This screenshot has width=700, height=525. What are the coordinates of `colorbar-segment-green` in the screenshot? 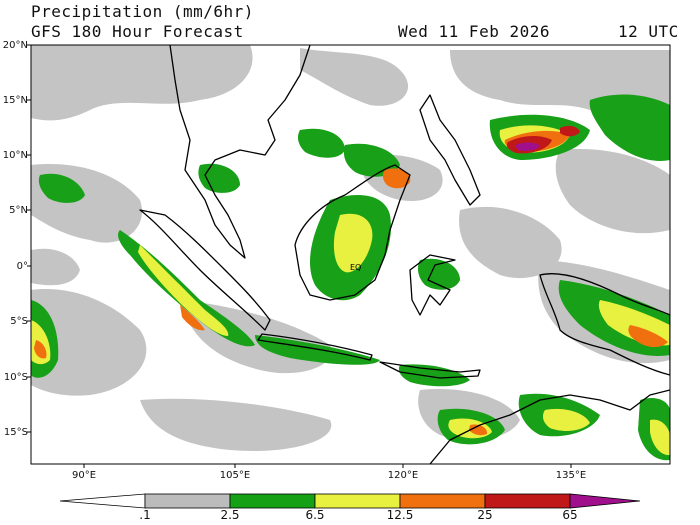 It's located at (272, 501).